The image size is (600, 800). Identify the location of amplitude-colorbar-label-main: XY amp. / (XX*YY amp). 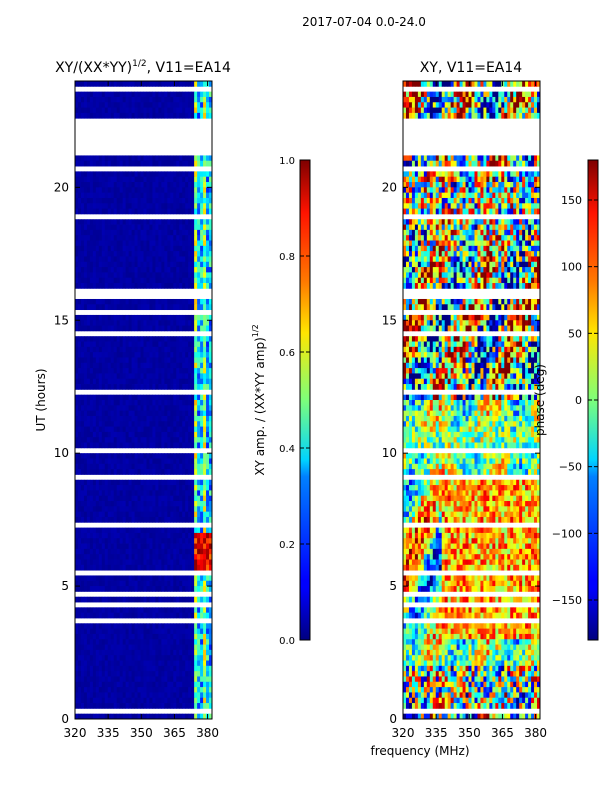
(260, 406).